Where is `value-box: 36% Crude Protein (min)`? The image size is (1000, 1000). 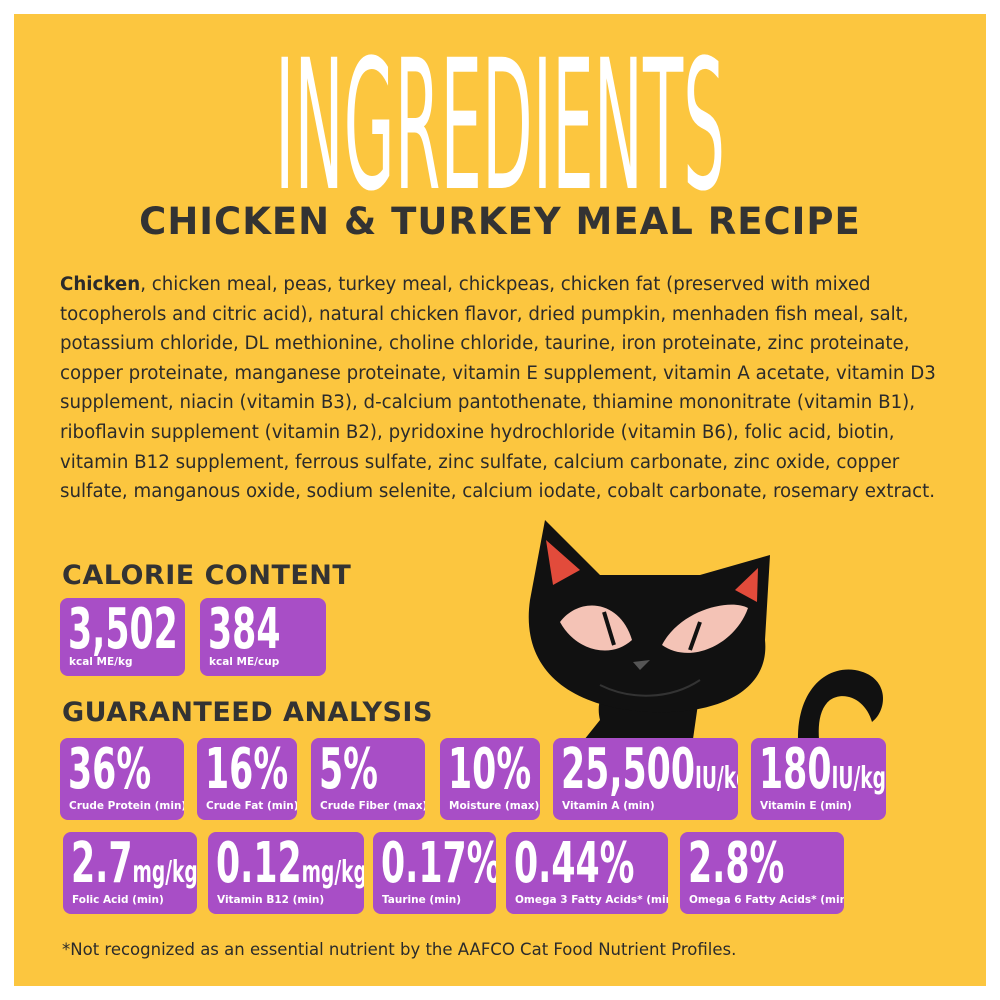
value-box: 36% Crude Protein (min) is located at coordinates (122, 779).